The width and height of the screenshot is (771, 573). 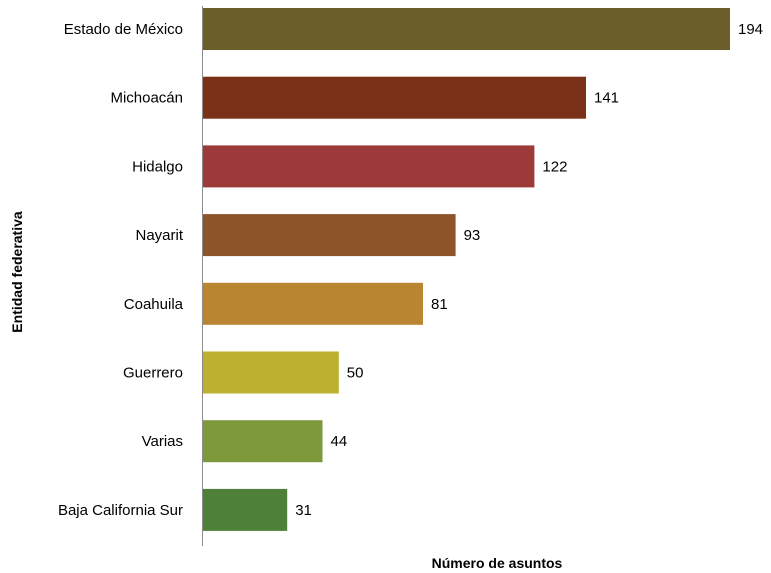 I want to click on value-label: 50, so click(x=355, y=373).